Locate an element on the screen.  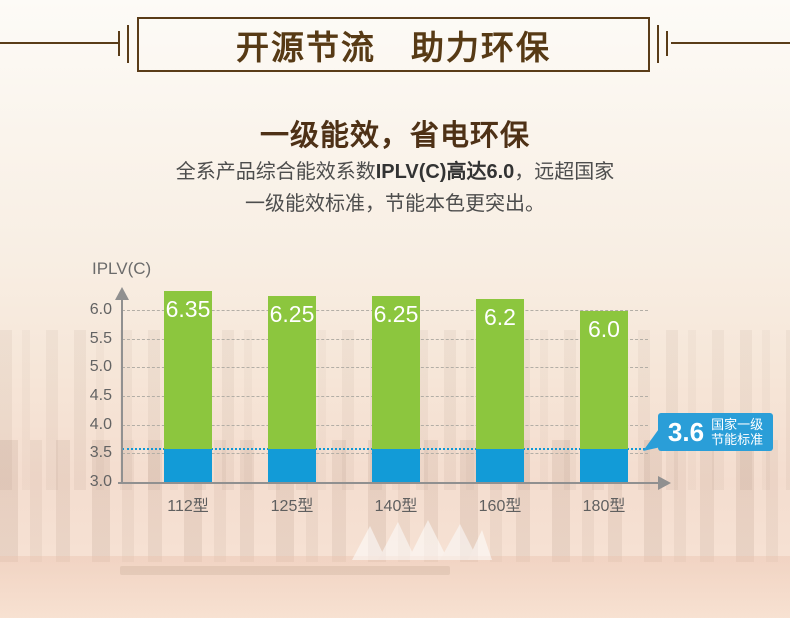
y-tick-label: 3.0 is located at coordinates (100, 481).